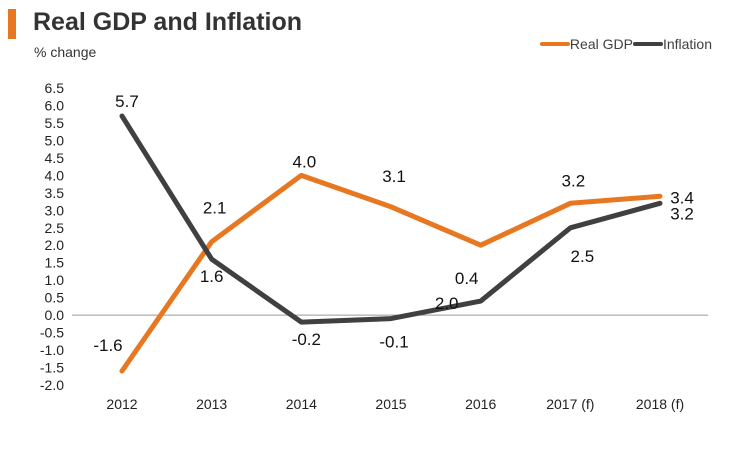 The height and width of the screenshot is (451, 750). I want to click on y-tick-label: -1.0, so click(52, 350).